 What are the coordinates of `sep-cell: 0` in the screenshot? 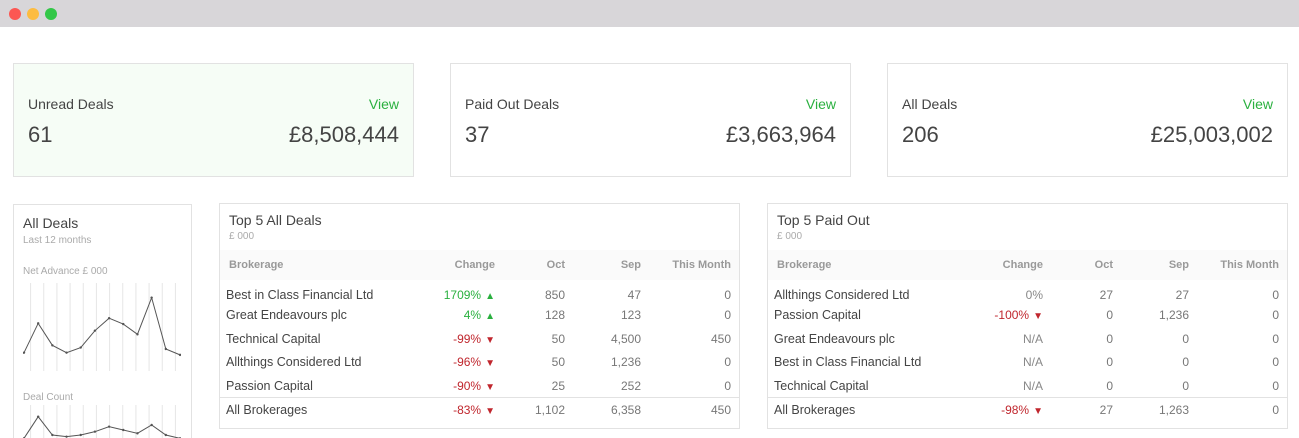 It's located at (1185, 385).